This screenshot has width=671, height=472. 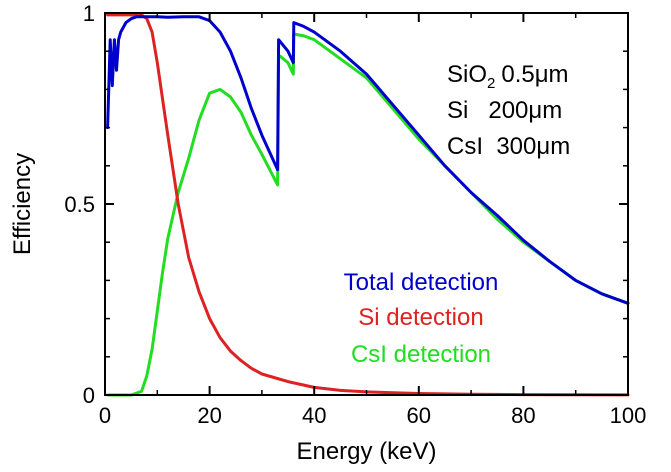 I want to click on x-tick-label-100: 100, so click(x=628, y=415).